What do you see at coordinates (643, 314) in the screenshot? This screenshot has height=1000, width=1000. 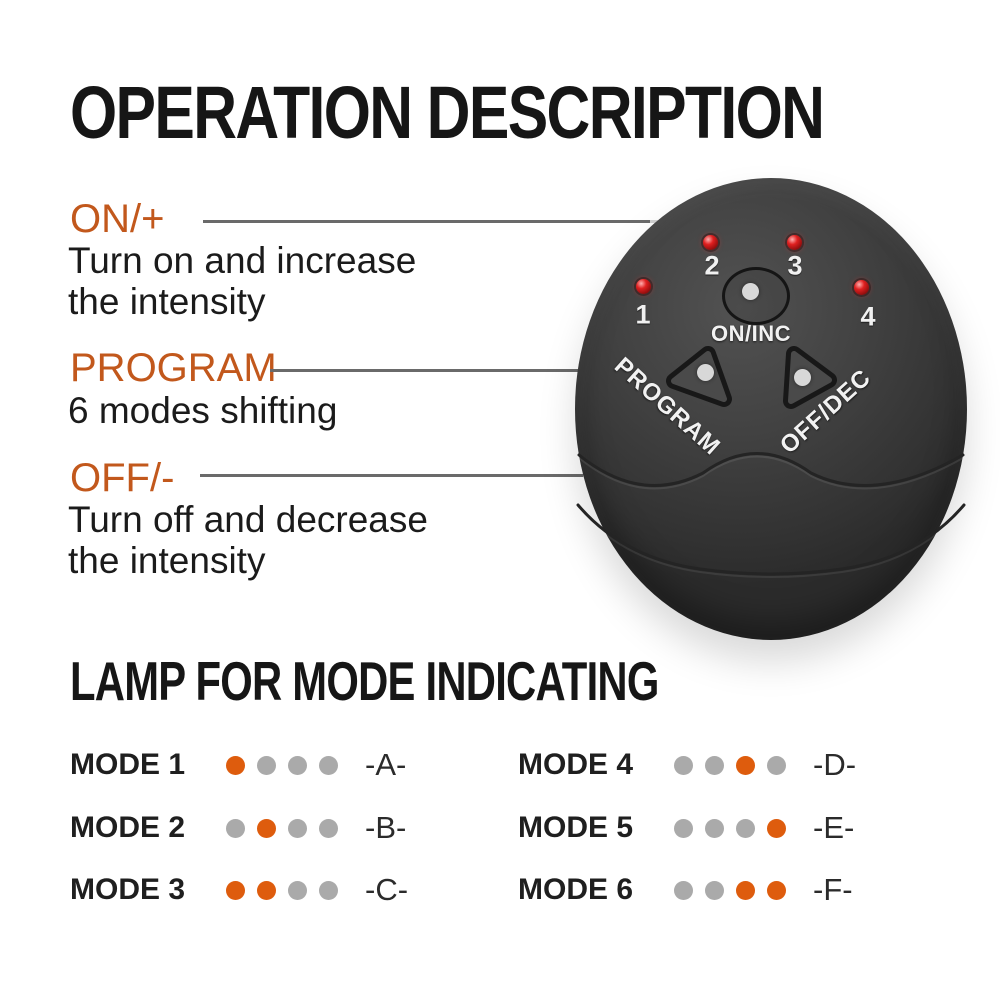 I see `led-number-1: 1` at bounding box center [643, 314].